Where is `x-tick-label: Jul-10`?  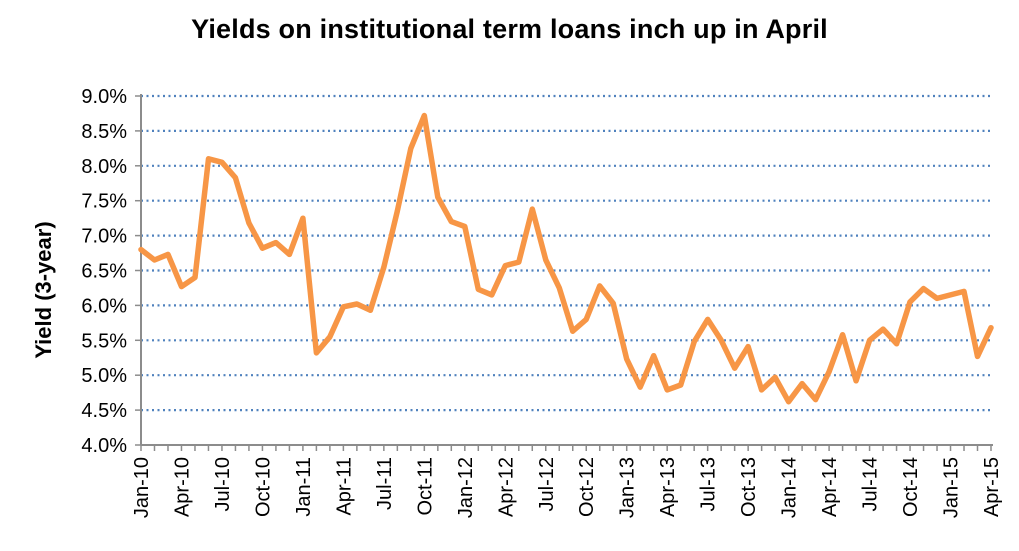
x-tick-label: Jul-10 is located at coordinates (223, 484).